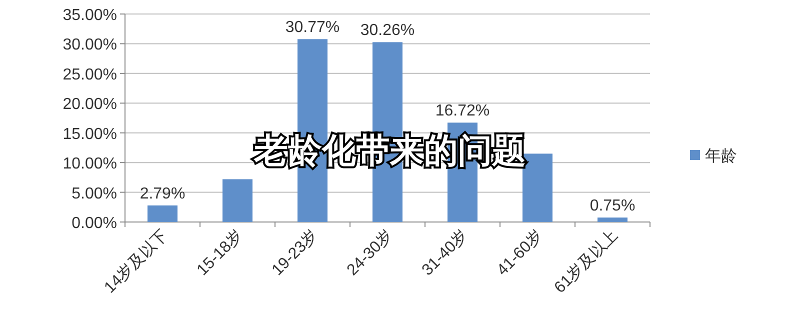 The height and width of the screenshot is (320, 800). What do you see at coordinates (613, 206) in the screenshot?
I see `data-label: 0.75%` at bounding box center [613, 206].